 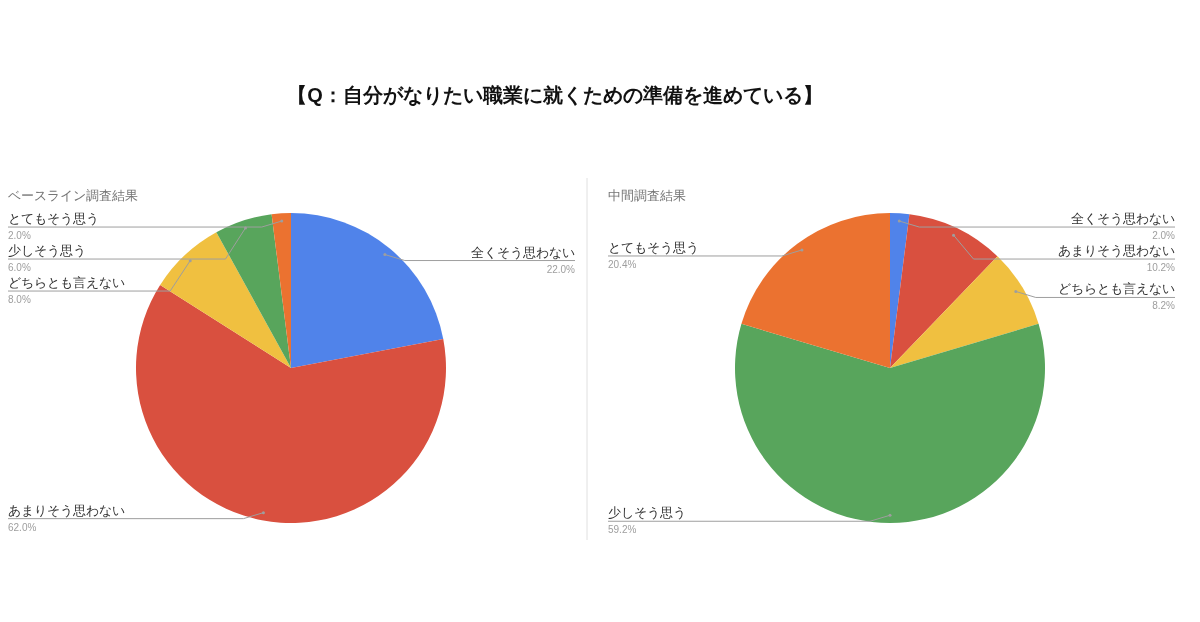 I want to click on data-label: 20.4%, so click(x=622, y=264).